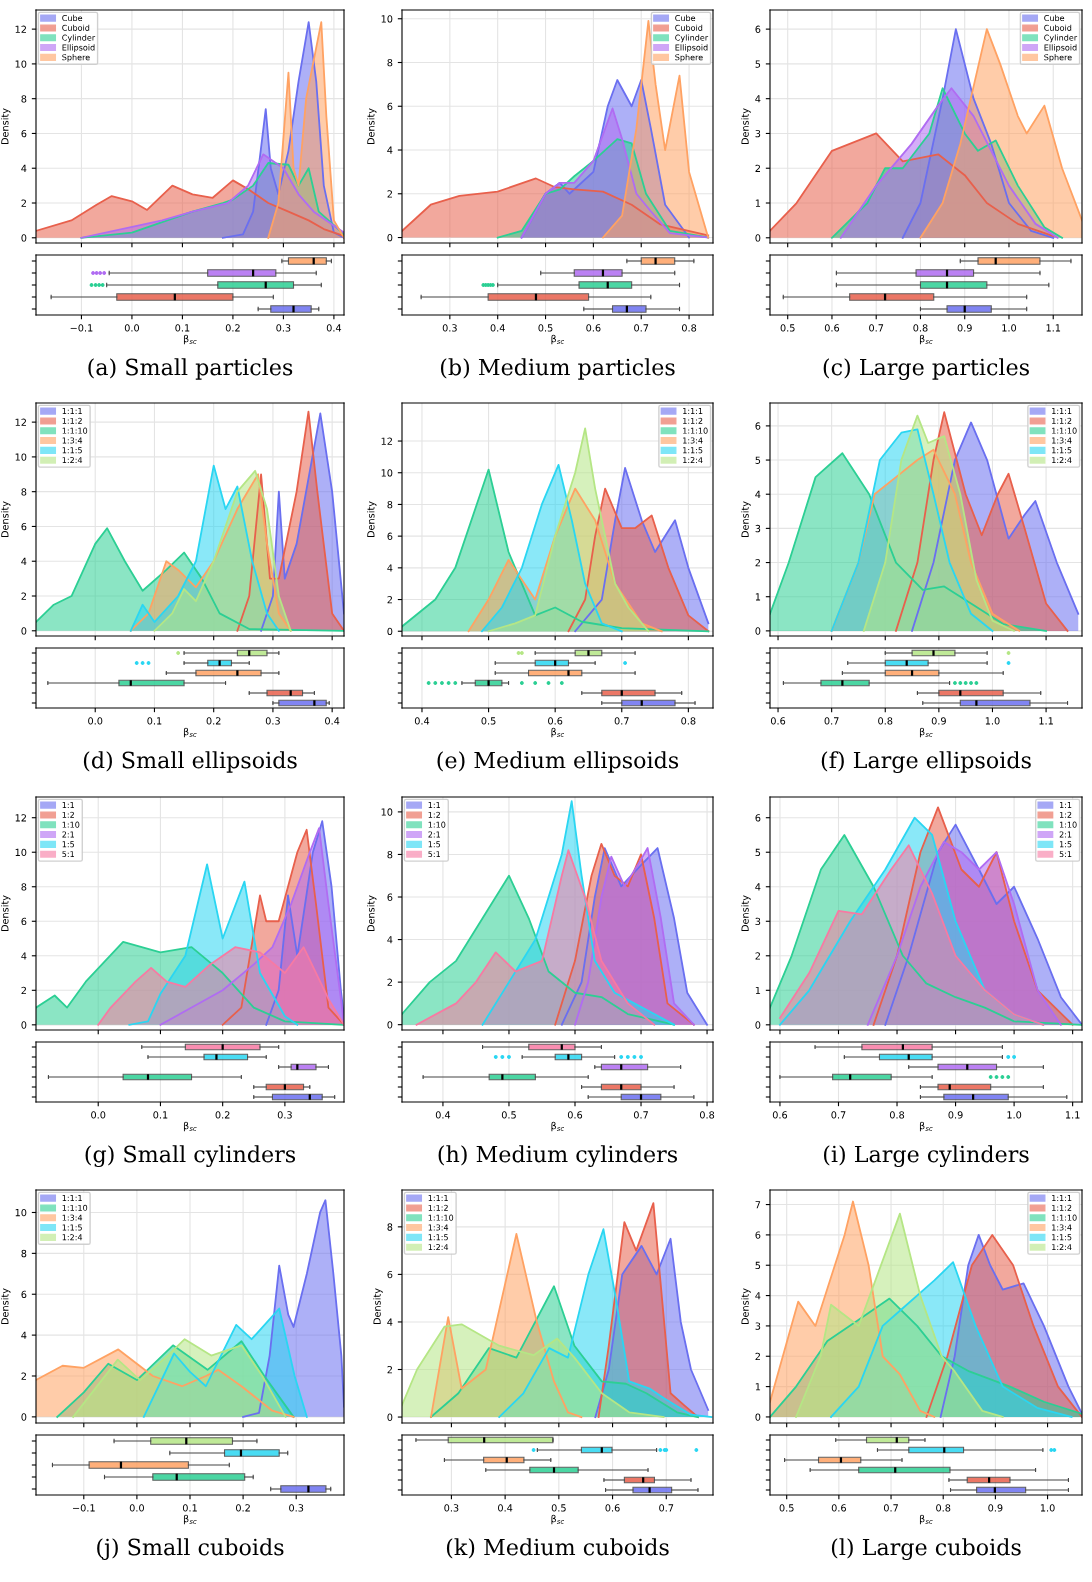 The image size is (1092, 1582). Describe the element at coordinates (1062, 450) in the screenshot. I see `legend-label: 1:1:5` at that location.